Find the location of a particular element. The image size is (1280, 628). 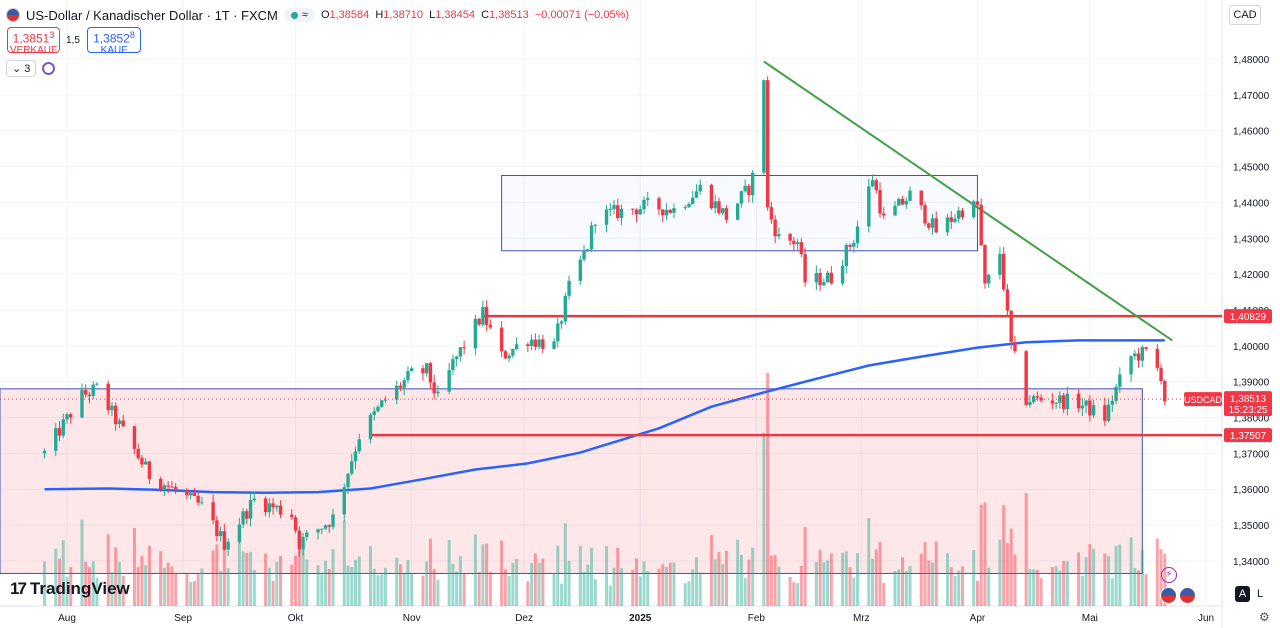

market-status: ≈ is located at coordinates (299, 15).